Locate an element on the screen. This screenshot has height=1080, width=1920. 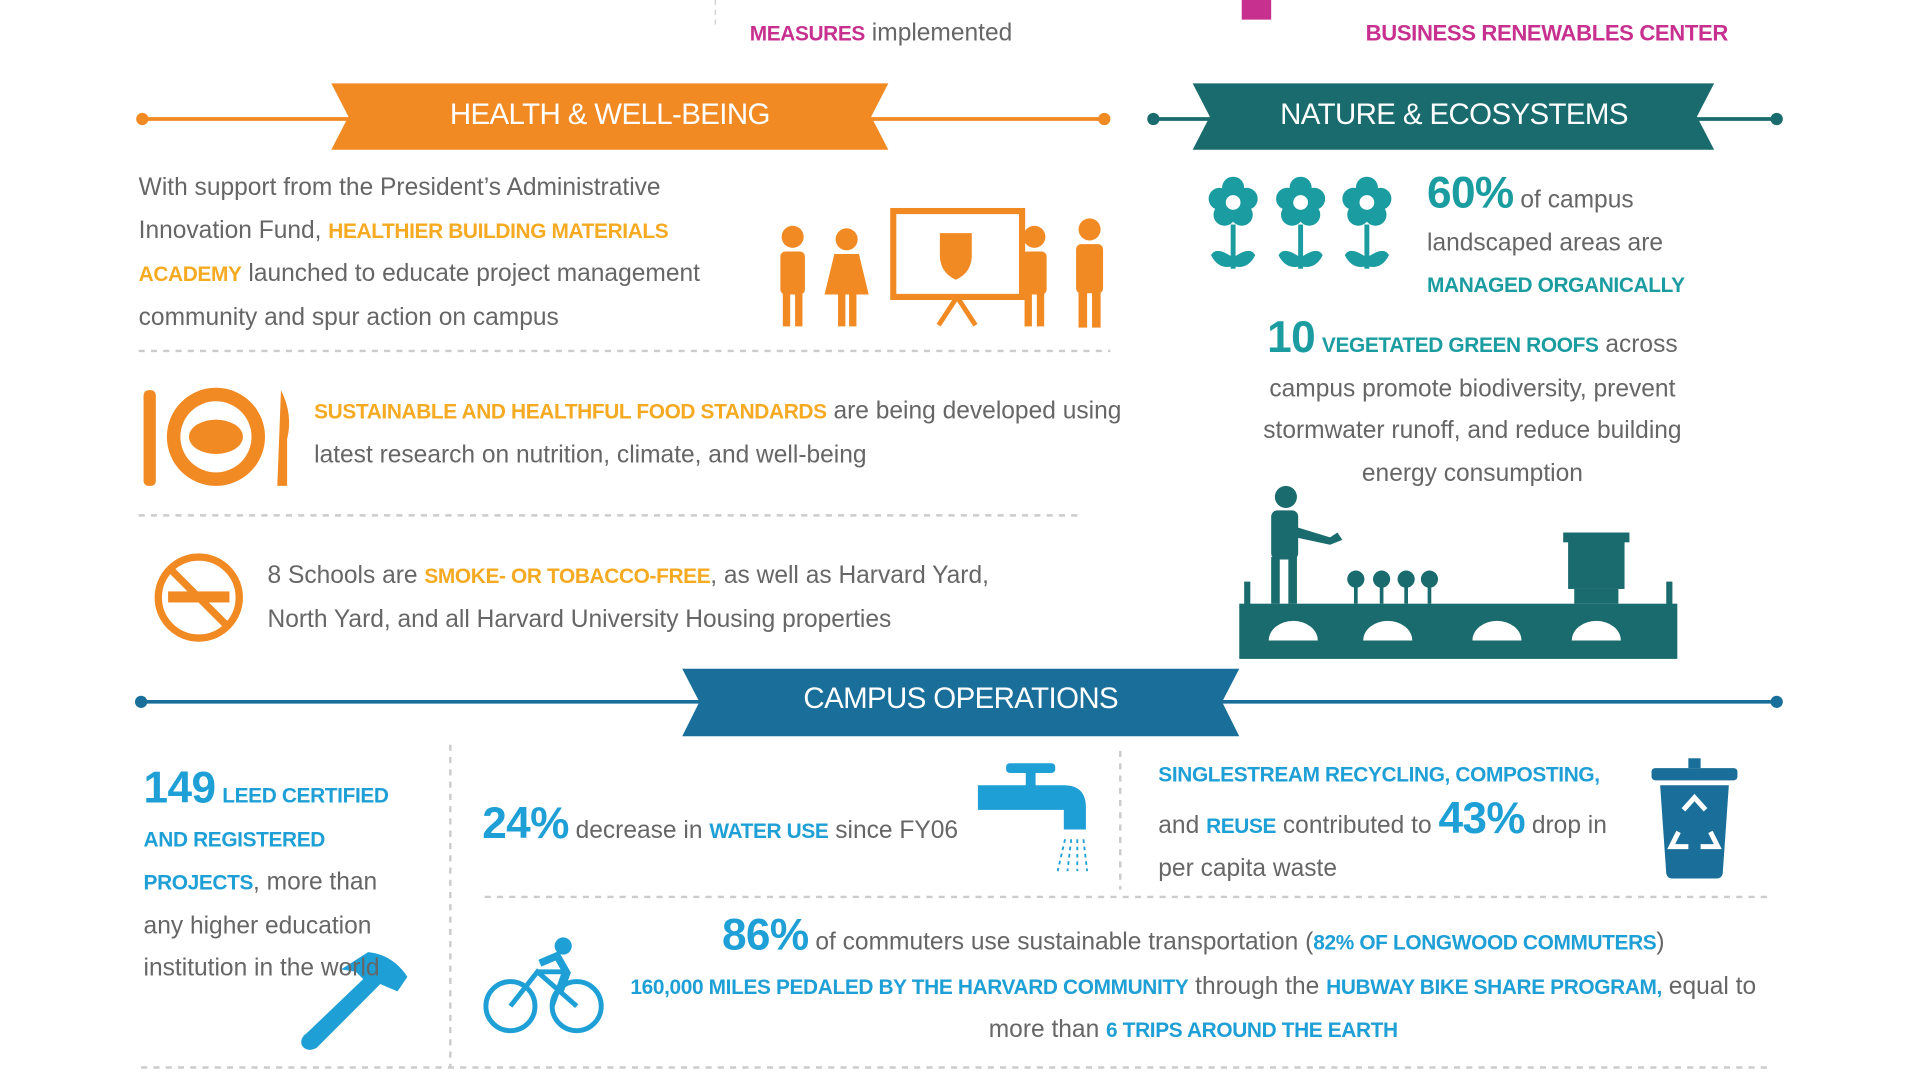
nature-banner is located at coordinates (1465, 116).